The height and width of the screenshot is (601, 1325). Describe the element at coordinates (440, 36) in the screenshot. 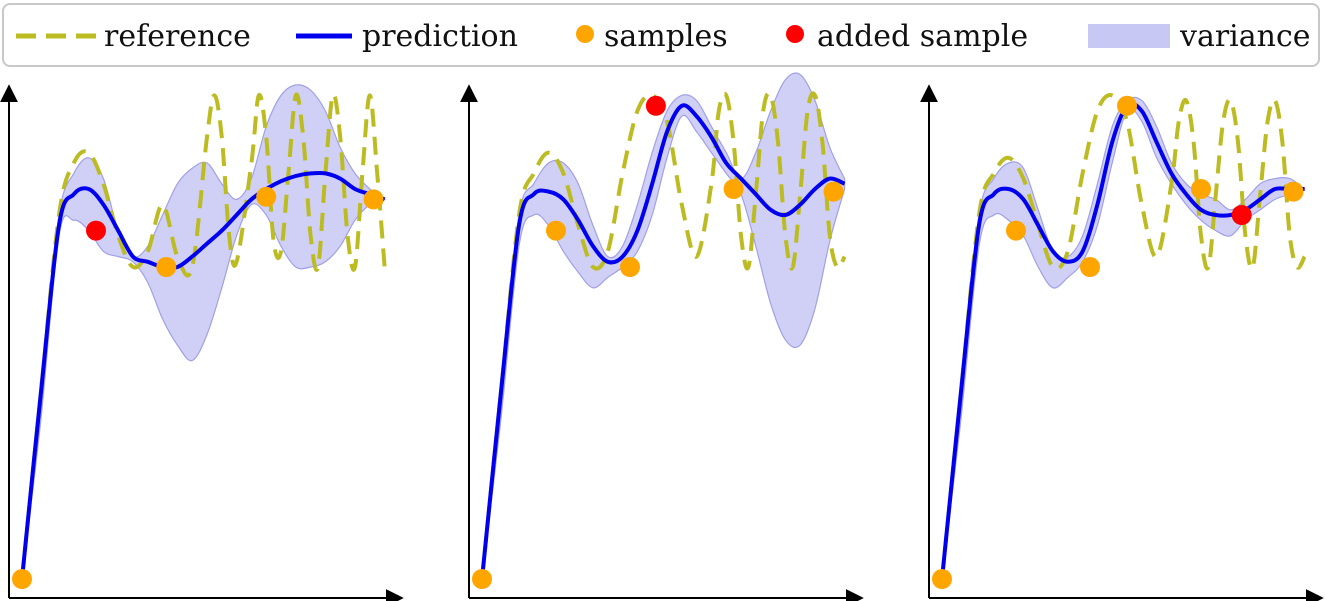

I see `legend-label-prediction: prediction` at that location.